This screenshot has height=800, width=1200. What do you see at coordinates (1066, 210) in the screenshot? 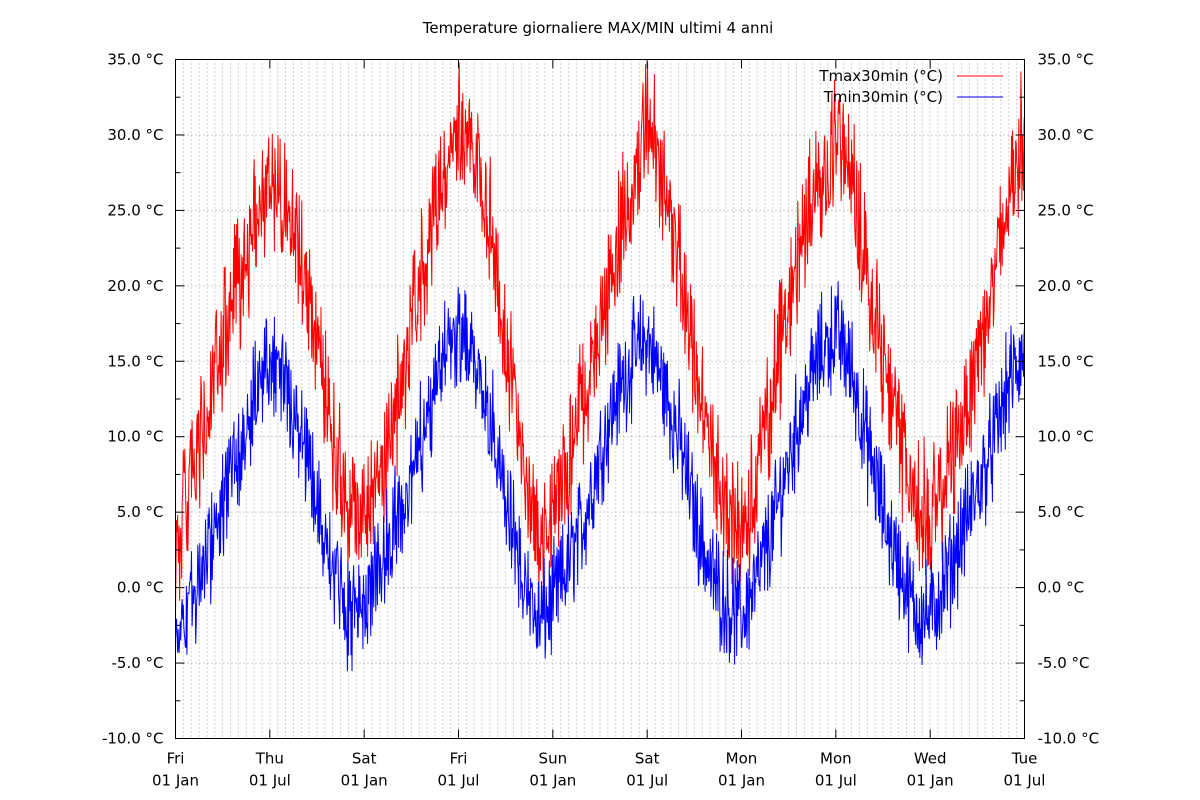
I see `y-tick-label-right: 25.0 °C` at bounding box center [1066, 210].